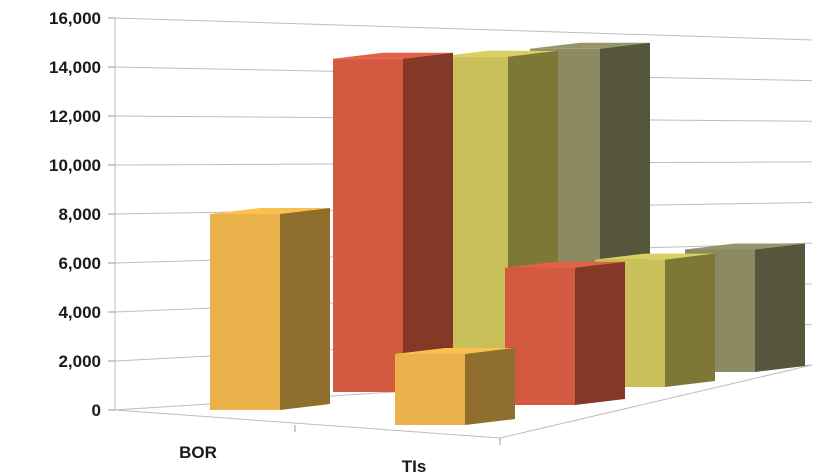 The image size is (822, 476). What do you see at coordinates (75, 116) in the screenshot?
I see `y-tick-label: 12,000` at bounding box center [75, 116].